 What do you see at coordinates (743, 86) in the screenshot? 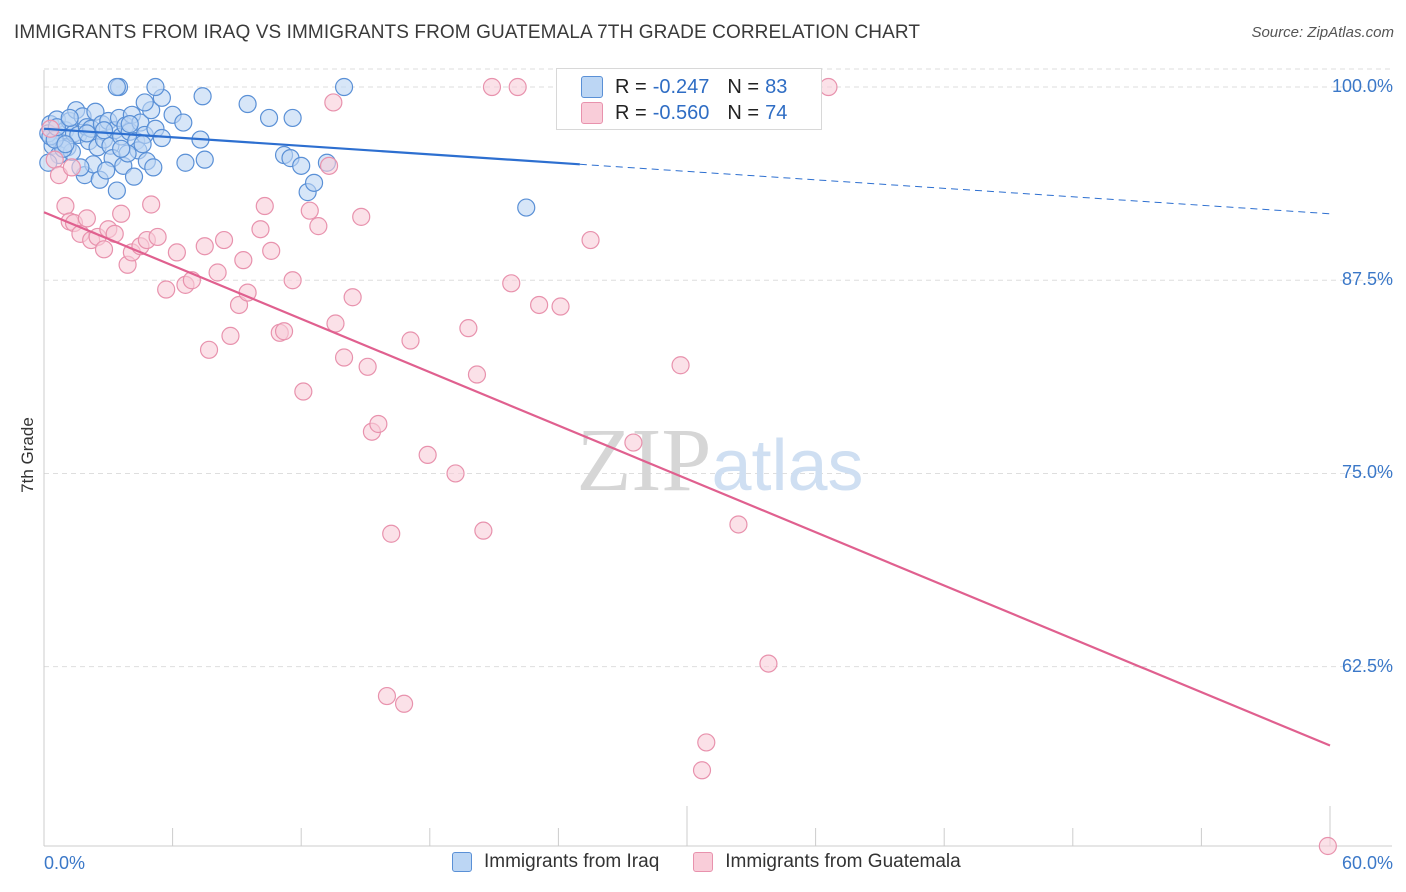
I see `iraq-n-label: N =` at bounding box center [743, 86].